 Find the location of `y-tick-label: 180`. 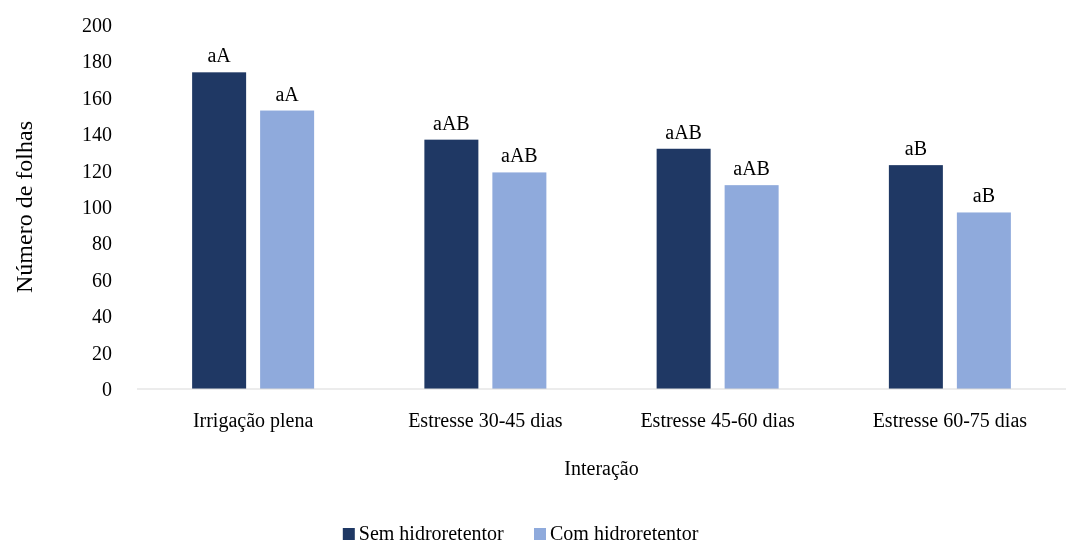

y-tick-label: 180 is located at coordinates (97, 61).